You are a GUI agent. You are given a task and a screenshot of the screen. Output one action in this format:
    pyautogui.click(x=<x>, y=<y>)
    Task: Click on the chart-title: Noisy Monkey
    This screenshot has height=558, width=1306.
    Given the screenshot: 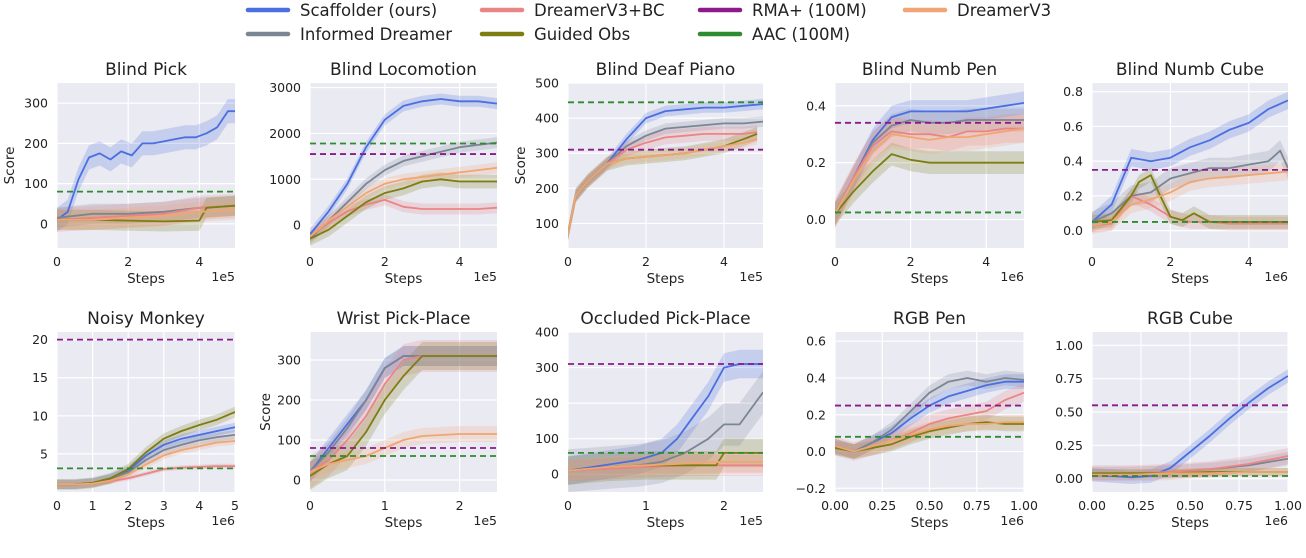 What is the action you would take?
    pyautogui.click(x=146, y=319)
    